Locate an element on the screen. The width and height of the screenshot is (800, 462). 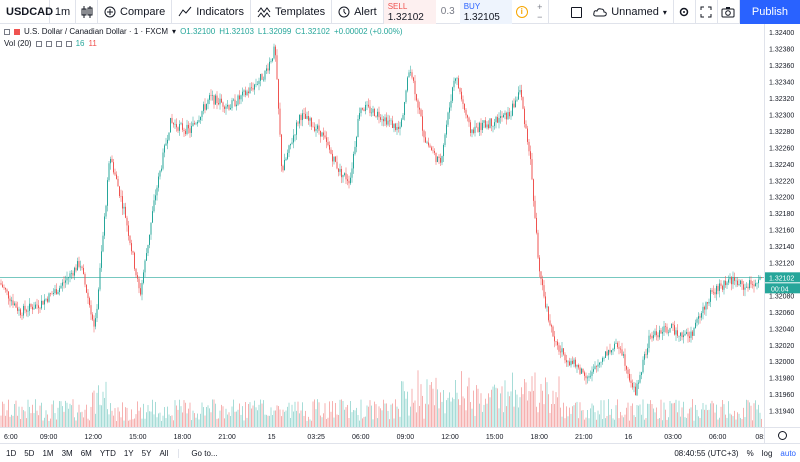
range-1y: 1Y is located at coordinates (128, 453).